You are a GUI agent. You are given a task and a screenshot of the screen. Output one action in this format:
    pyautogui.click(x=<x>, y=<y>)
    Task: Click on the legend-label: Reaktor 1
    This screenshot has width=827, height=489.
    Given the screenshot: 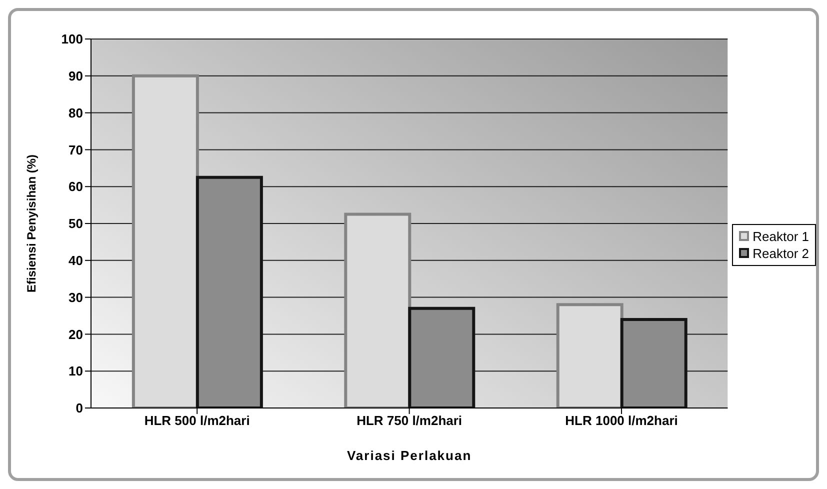 What is the action you would take?
    pyautogui.click(x=780, y=236)
    